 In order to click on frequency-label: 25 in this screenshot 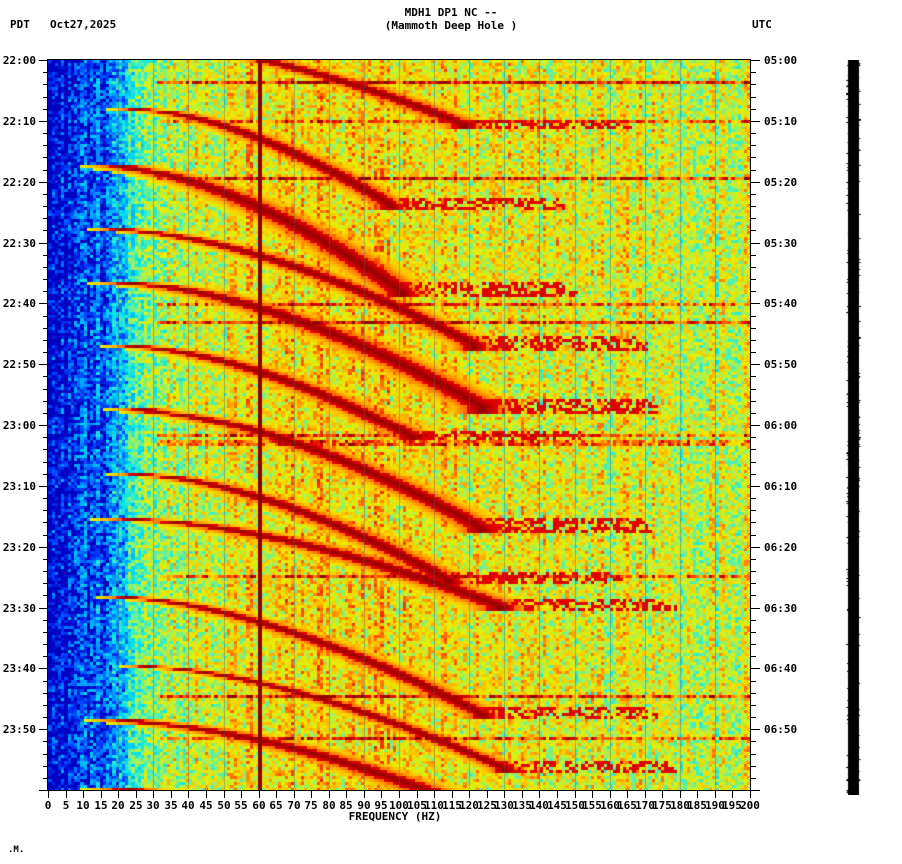, I will do `click(136, 805)`.